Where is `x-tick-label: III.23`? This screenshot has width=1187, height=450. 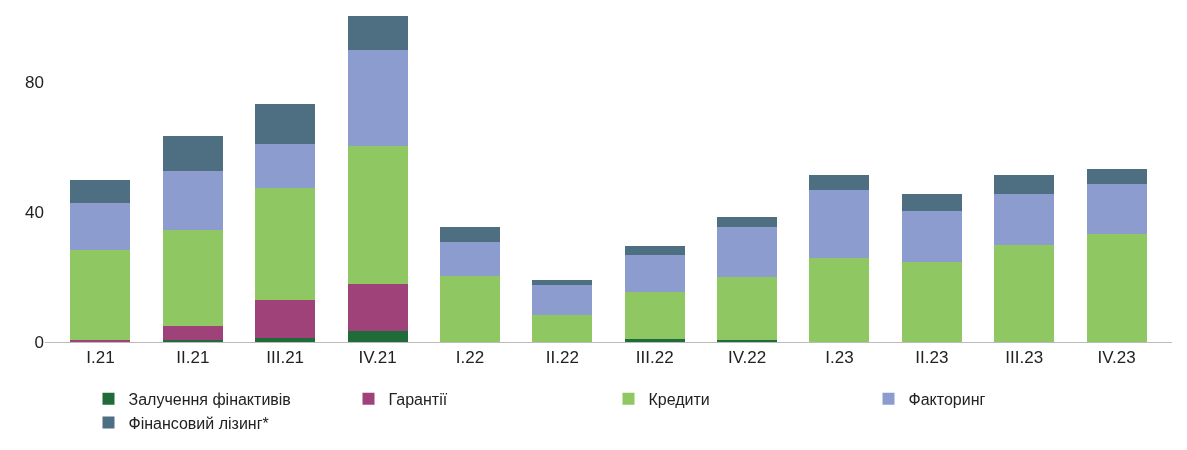 x-tick-label: III.23 is located at coordinates (1024, 358).